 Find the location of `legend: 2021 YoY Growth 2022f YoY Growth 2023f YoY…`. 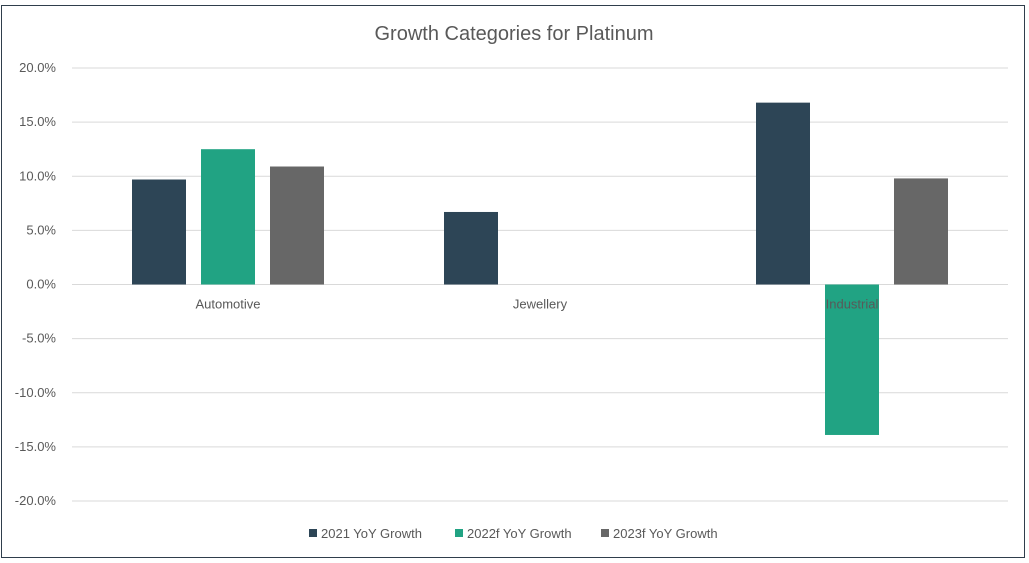

legend: 2021 YoY Growth 2022f YoY Growth 2023f YoY… is located at coordinates (513, 533).